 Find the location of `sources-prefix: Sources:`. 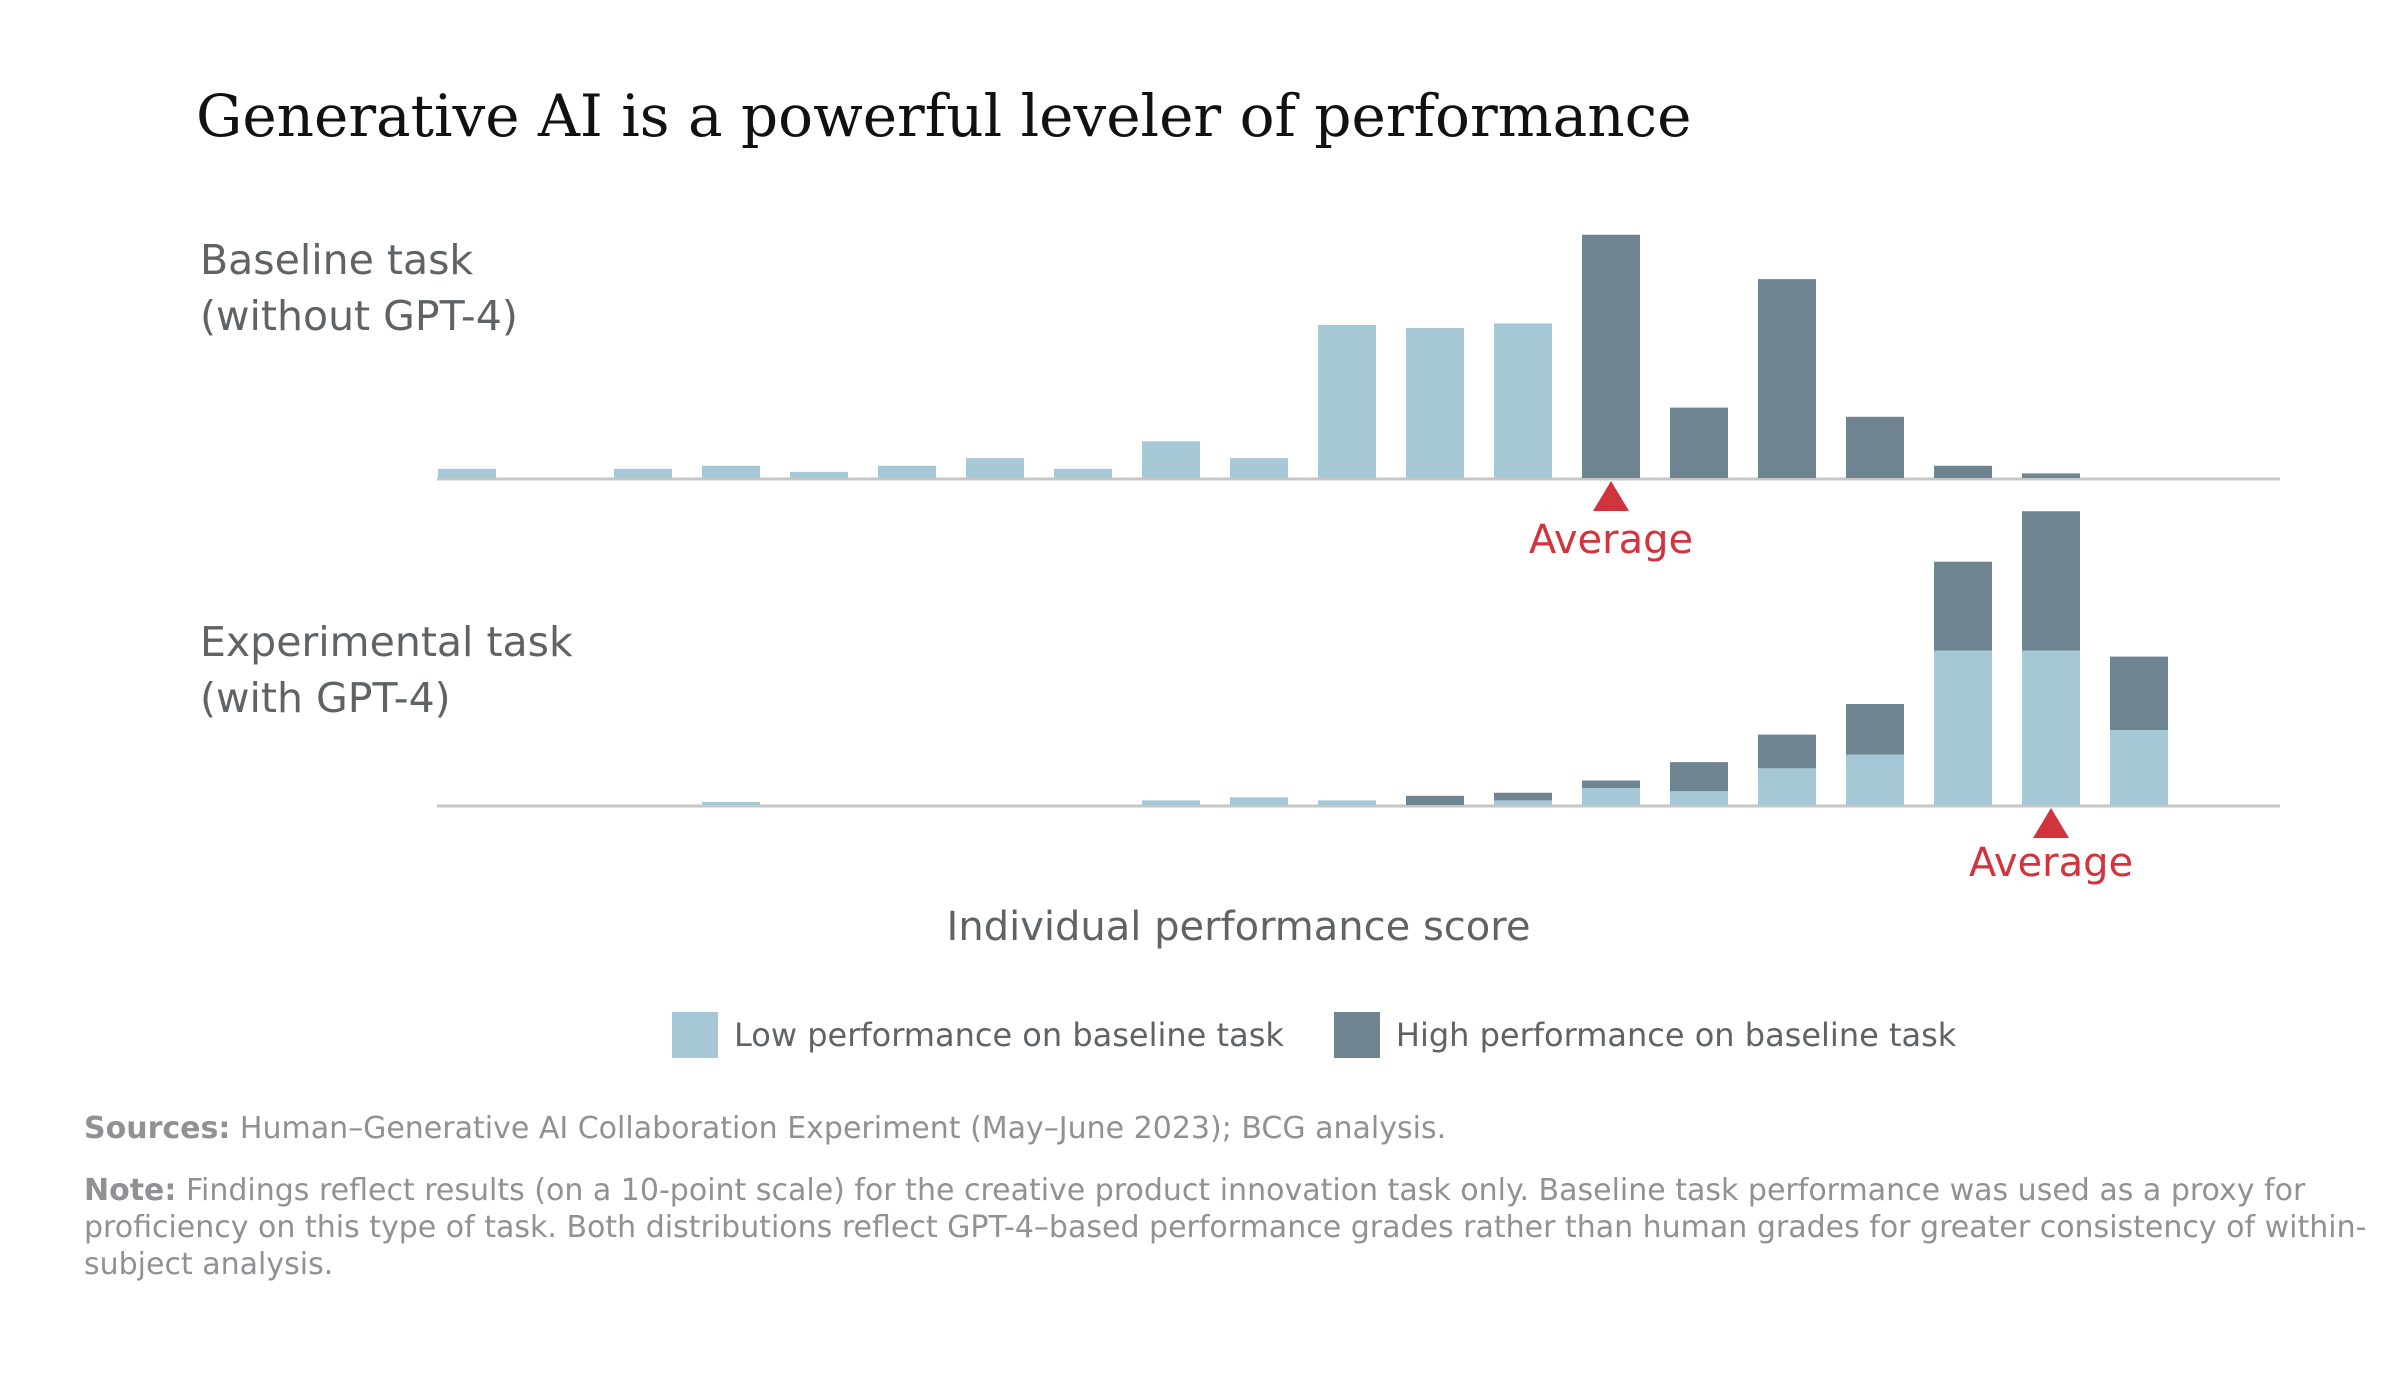

sources-prefix: Sources: is located at coordinates (157, 1128).